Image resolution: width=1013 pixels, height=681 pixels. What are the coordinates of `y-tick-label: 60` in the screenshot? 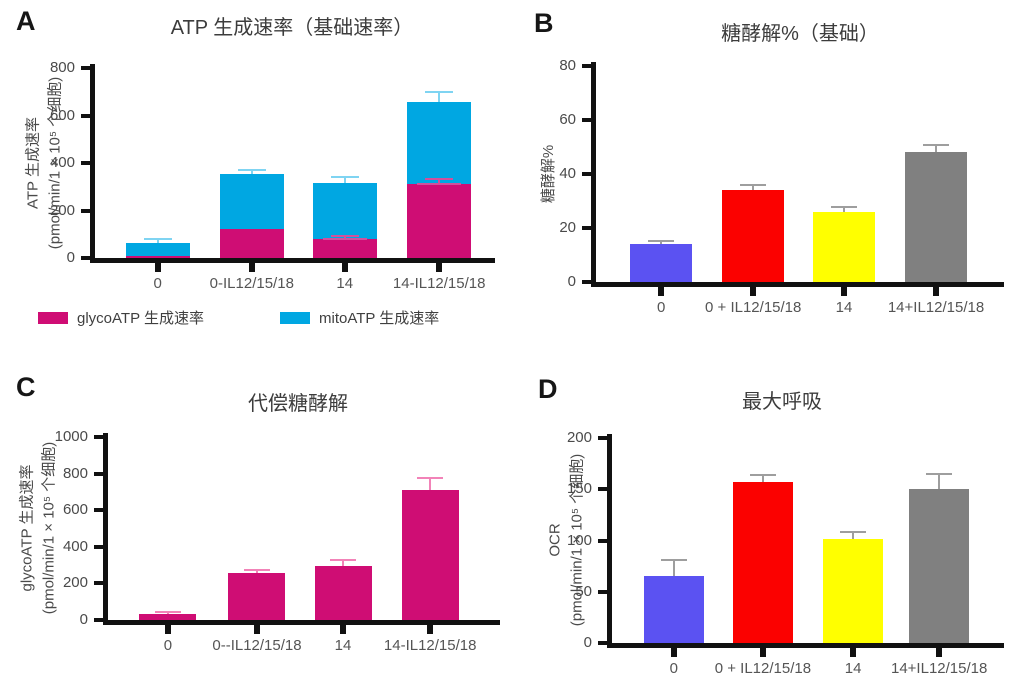 It's located at (567, 119).